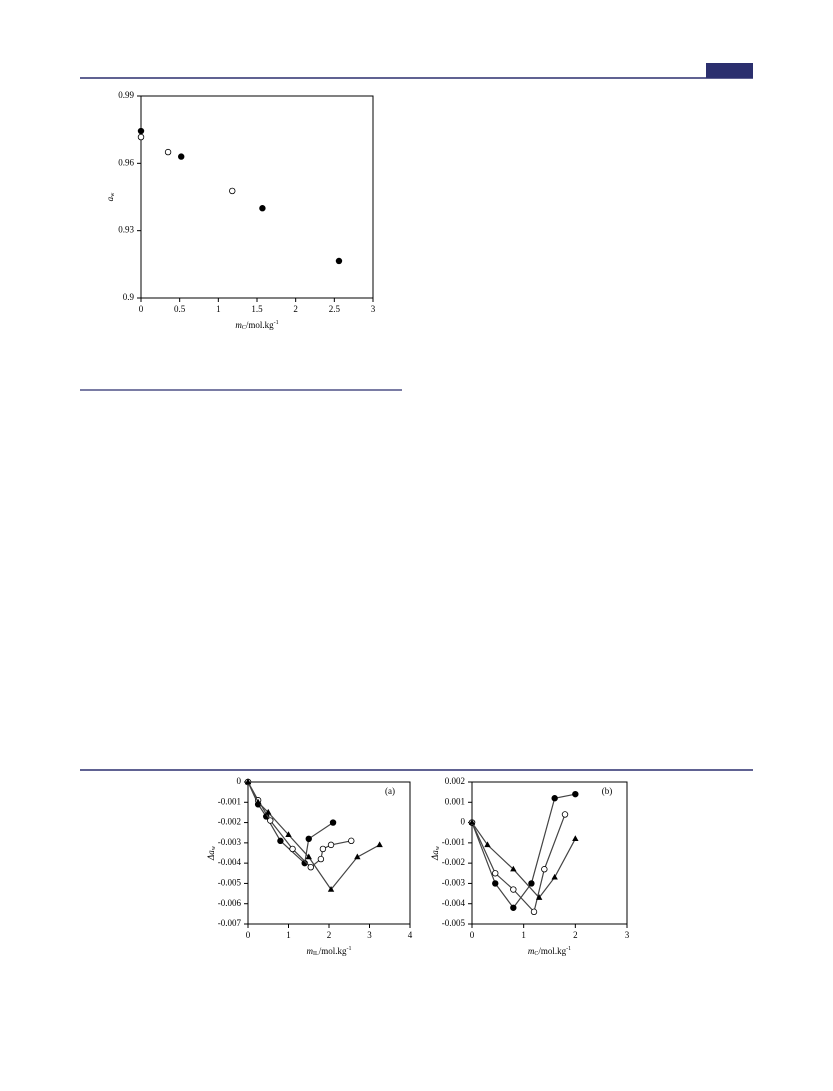 This screenshot has height=1091, width=833. Describe the element at coordinates (455, 781) in the screenshot. I see `y-tick-label: 0.002` at that location.